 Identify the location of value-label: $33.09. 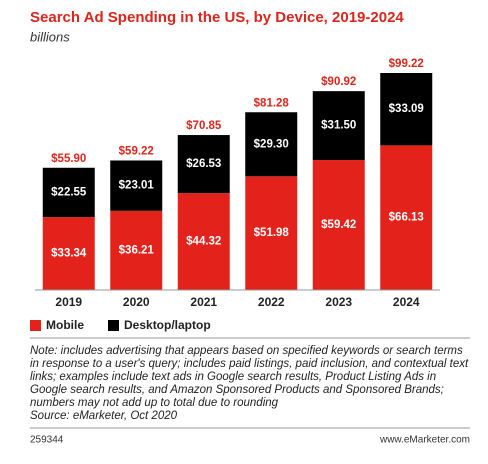
(406, 109).